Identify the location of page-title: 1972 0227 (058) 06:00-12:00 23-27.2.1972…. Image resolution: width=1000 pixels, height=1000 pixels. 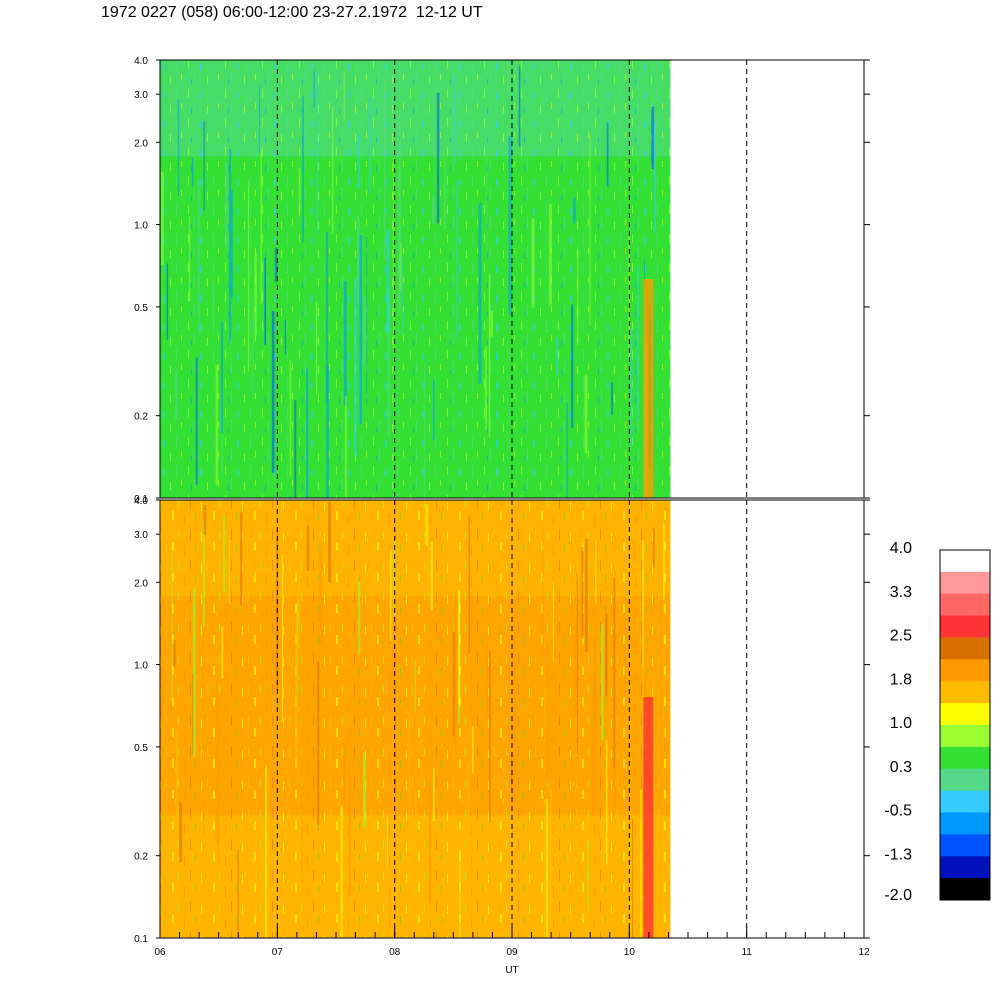
(292, 12).